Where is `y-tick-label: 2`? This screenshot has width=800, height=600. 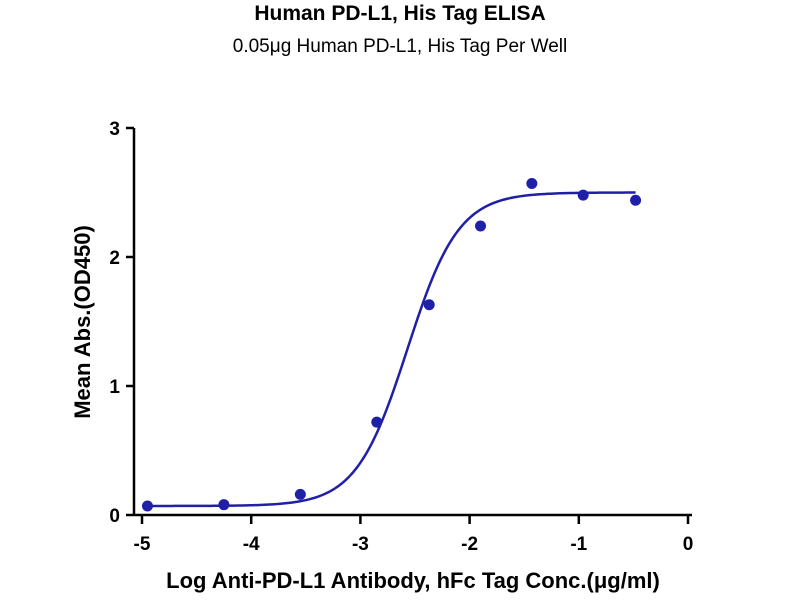
y-tick-label: 2 is located at coordinates (114, 258).